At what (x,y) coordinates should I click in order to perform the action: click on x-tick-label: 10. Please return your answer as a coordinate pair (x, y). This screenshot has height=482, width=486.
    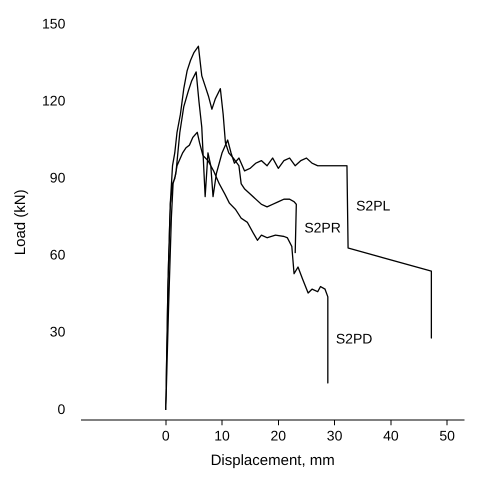
    Looking at the image, I should click on (222, 435).